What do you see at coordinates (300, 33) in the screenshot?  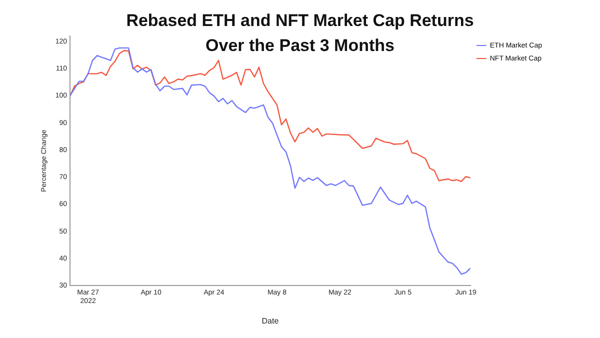 I see `chart-title: Rebased ETH and NFT Market Cap Returns Over the Past 3 Months` at bounding box center [300, 33].